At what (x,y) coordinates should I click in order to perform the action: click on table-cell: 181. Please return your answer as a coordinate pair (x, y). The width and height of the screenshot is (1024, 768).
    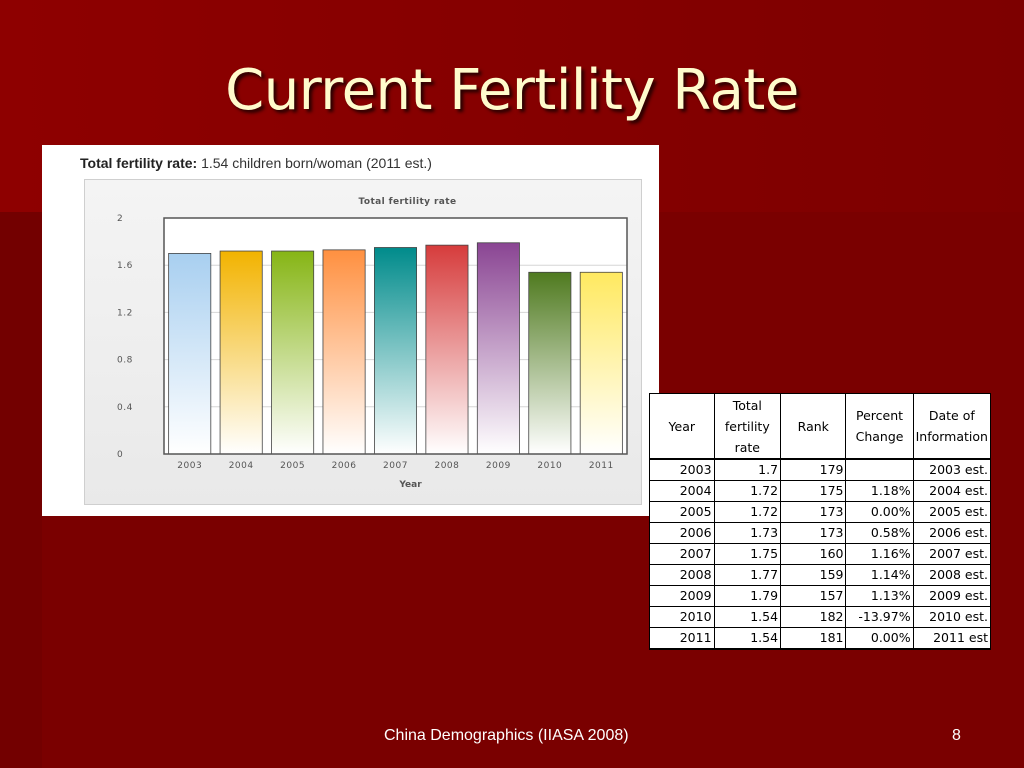
    Looking at the image, I should click on (813, 638).